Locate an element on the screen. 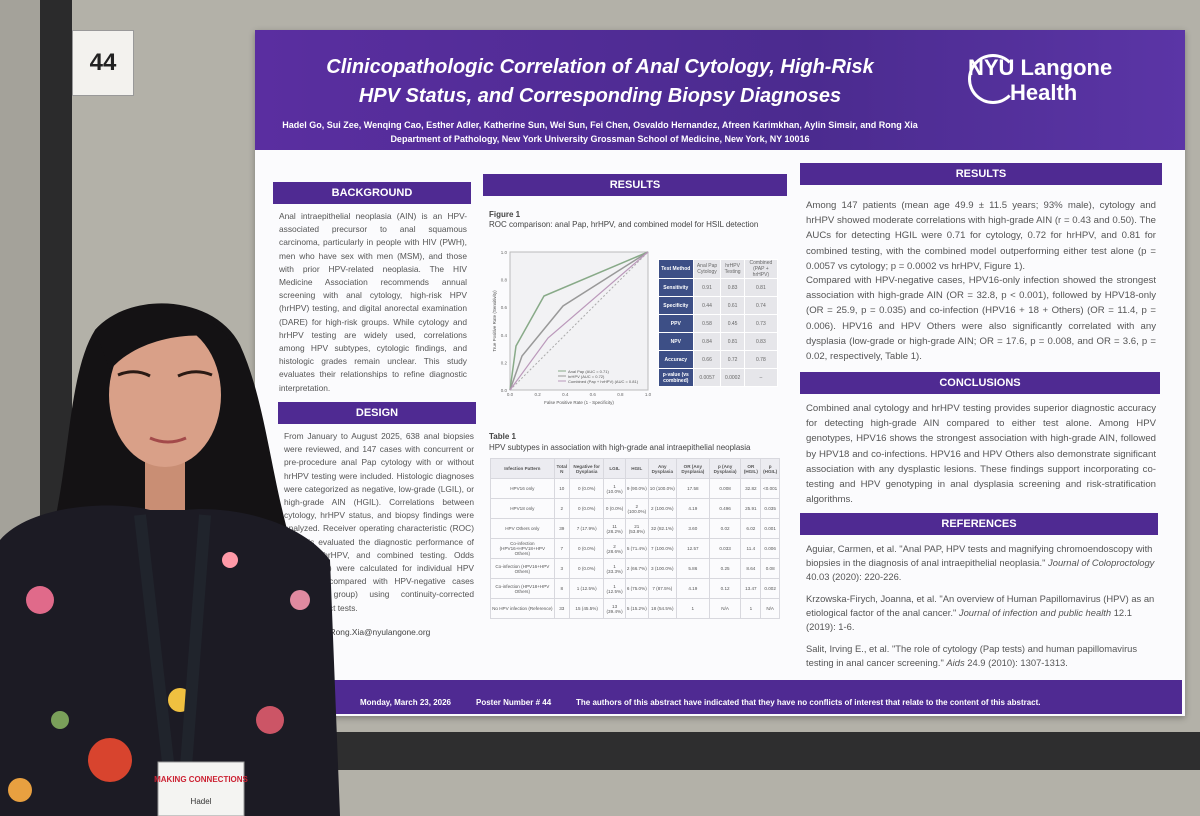 Image resolution: width=1200 pixels, height=816 pixels. table-row: PPV 0.58 0.45 0.73 is located at coordinates (718, 323).